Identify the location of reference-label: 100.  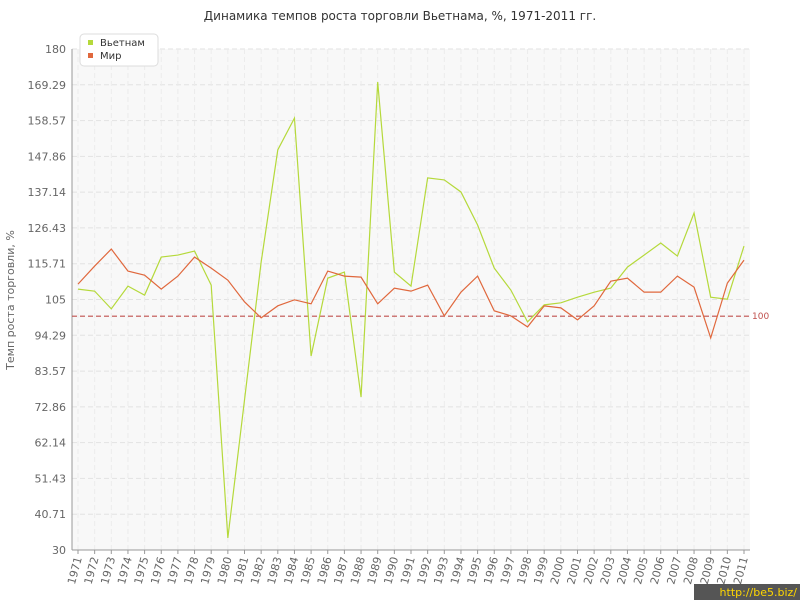
(760, 317).